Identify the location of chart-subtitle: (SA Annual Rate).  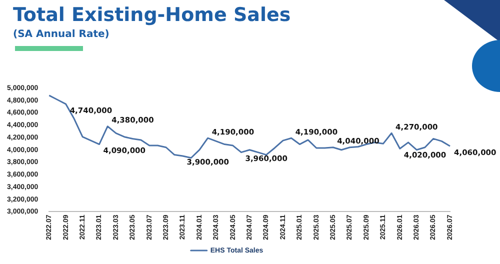
(61, 34).